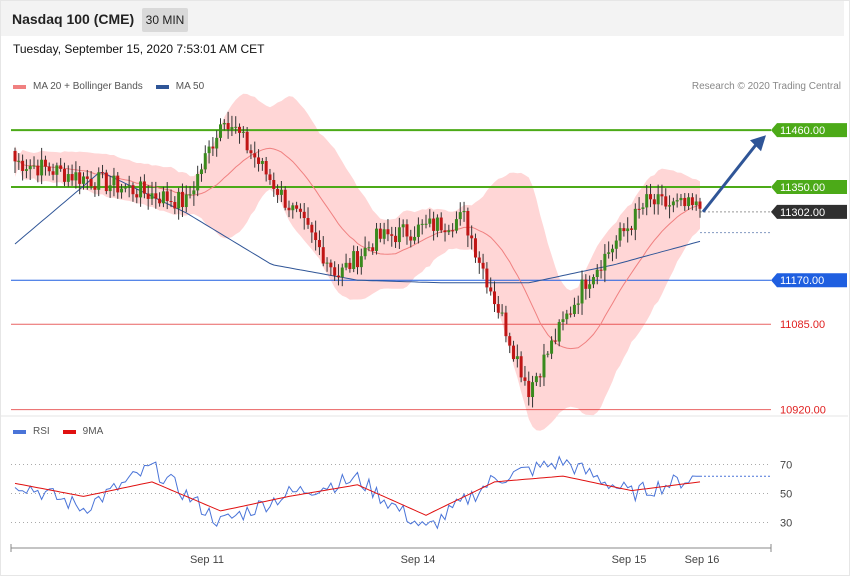 This screenshot has height=576, width=850. Describe the element at coordinates (73, 19) in the screenshot. I see `instrument-title: Nasdaq 100 (CME)` at that location.